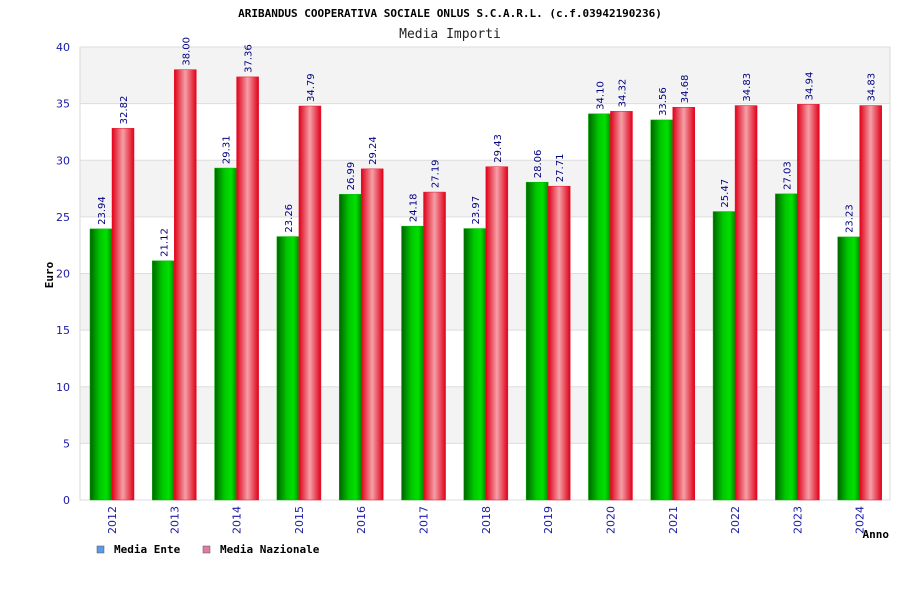 The width and height of the screenshot is (900, 600). What do you see at coordinates (249, 58) in the screenshot?
I see `value-label: 37.36` at bounding box center [249, 58].